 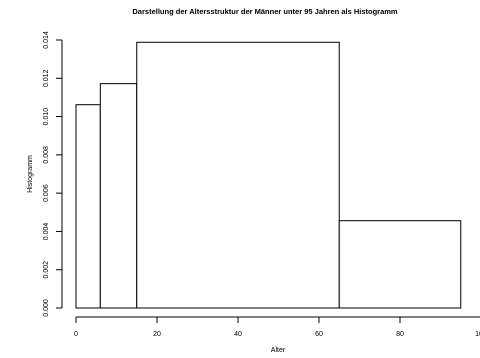 What do you see at coordinates (319, 334) in the screenshot?
I see `x-tick-label: 60` at bounding box center [319, 334].